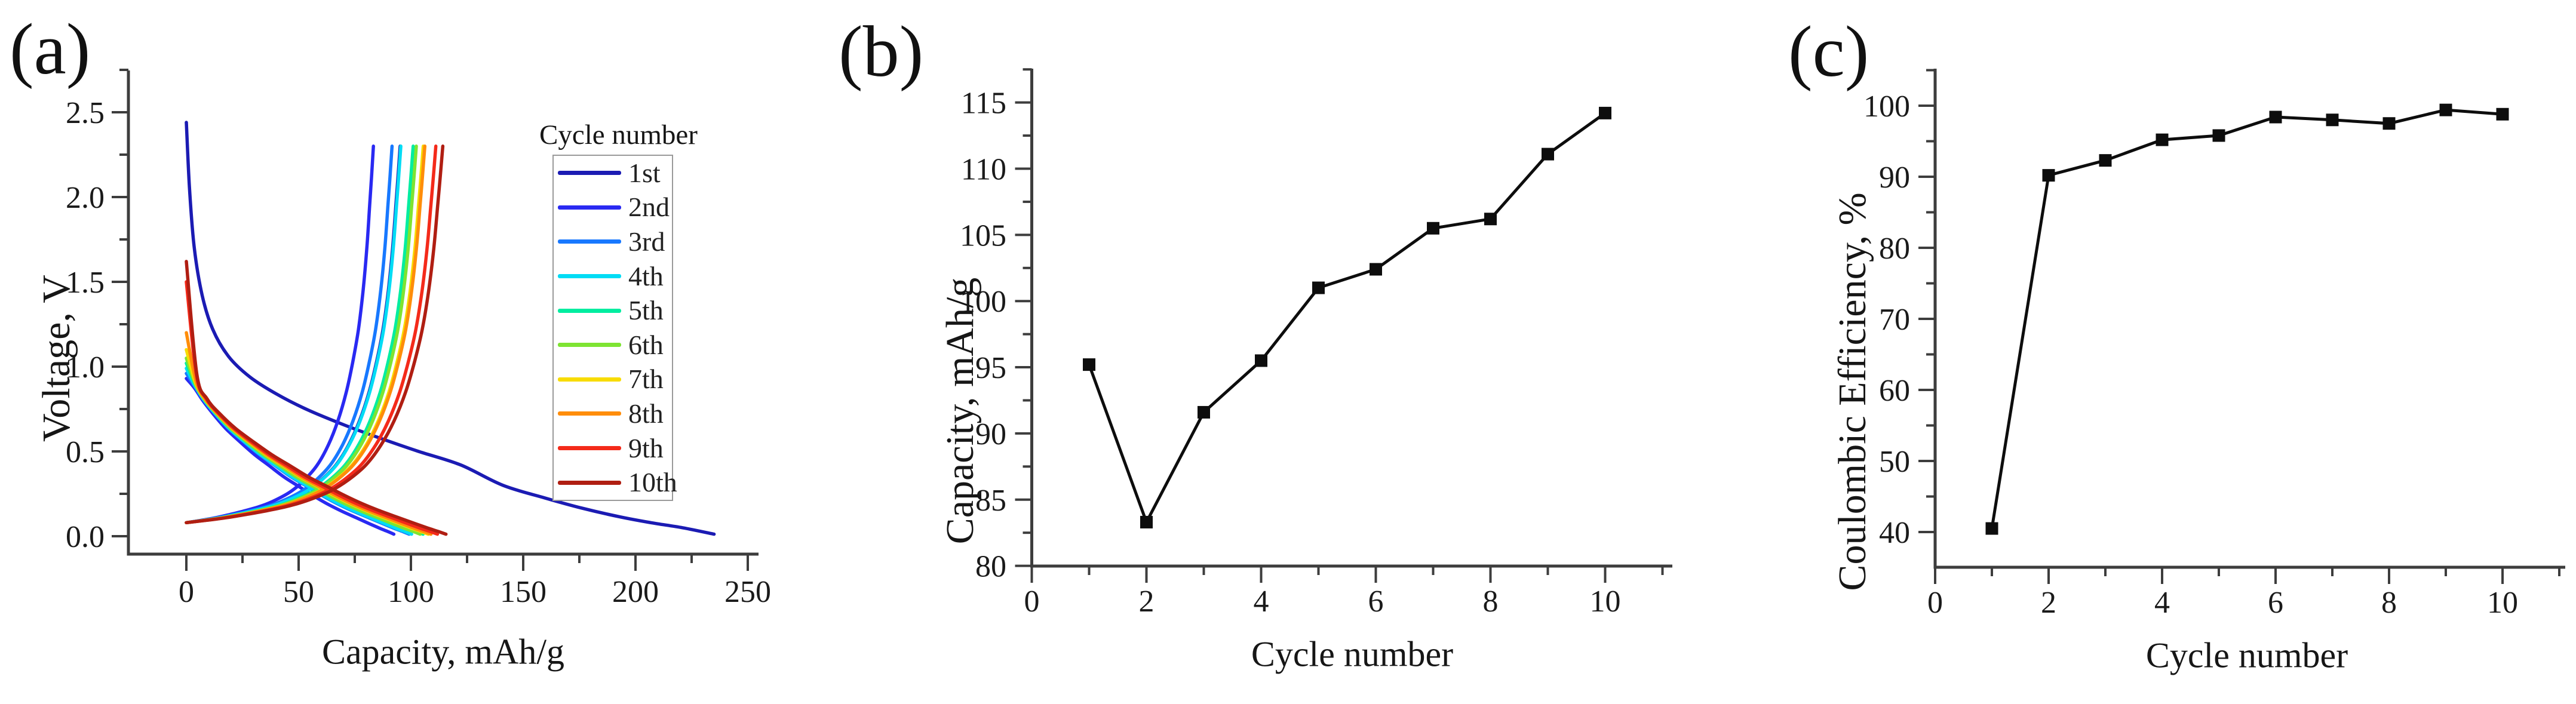  What do you see at coordinates (1147, 602) in the screenshot?
I see `x-tick-label: 2` at bounding box center [1147, 602].